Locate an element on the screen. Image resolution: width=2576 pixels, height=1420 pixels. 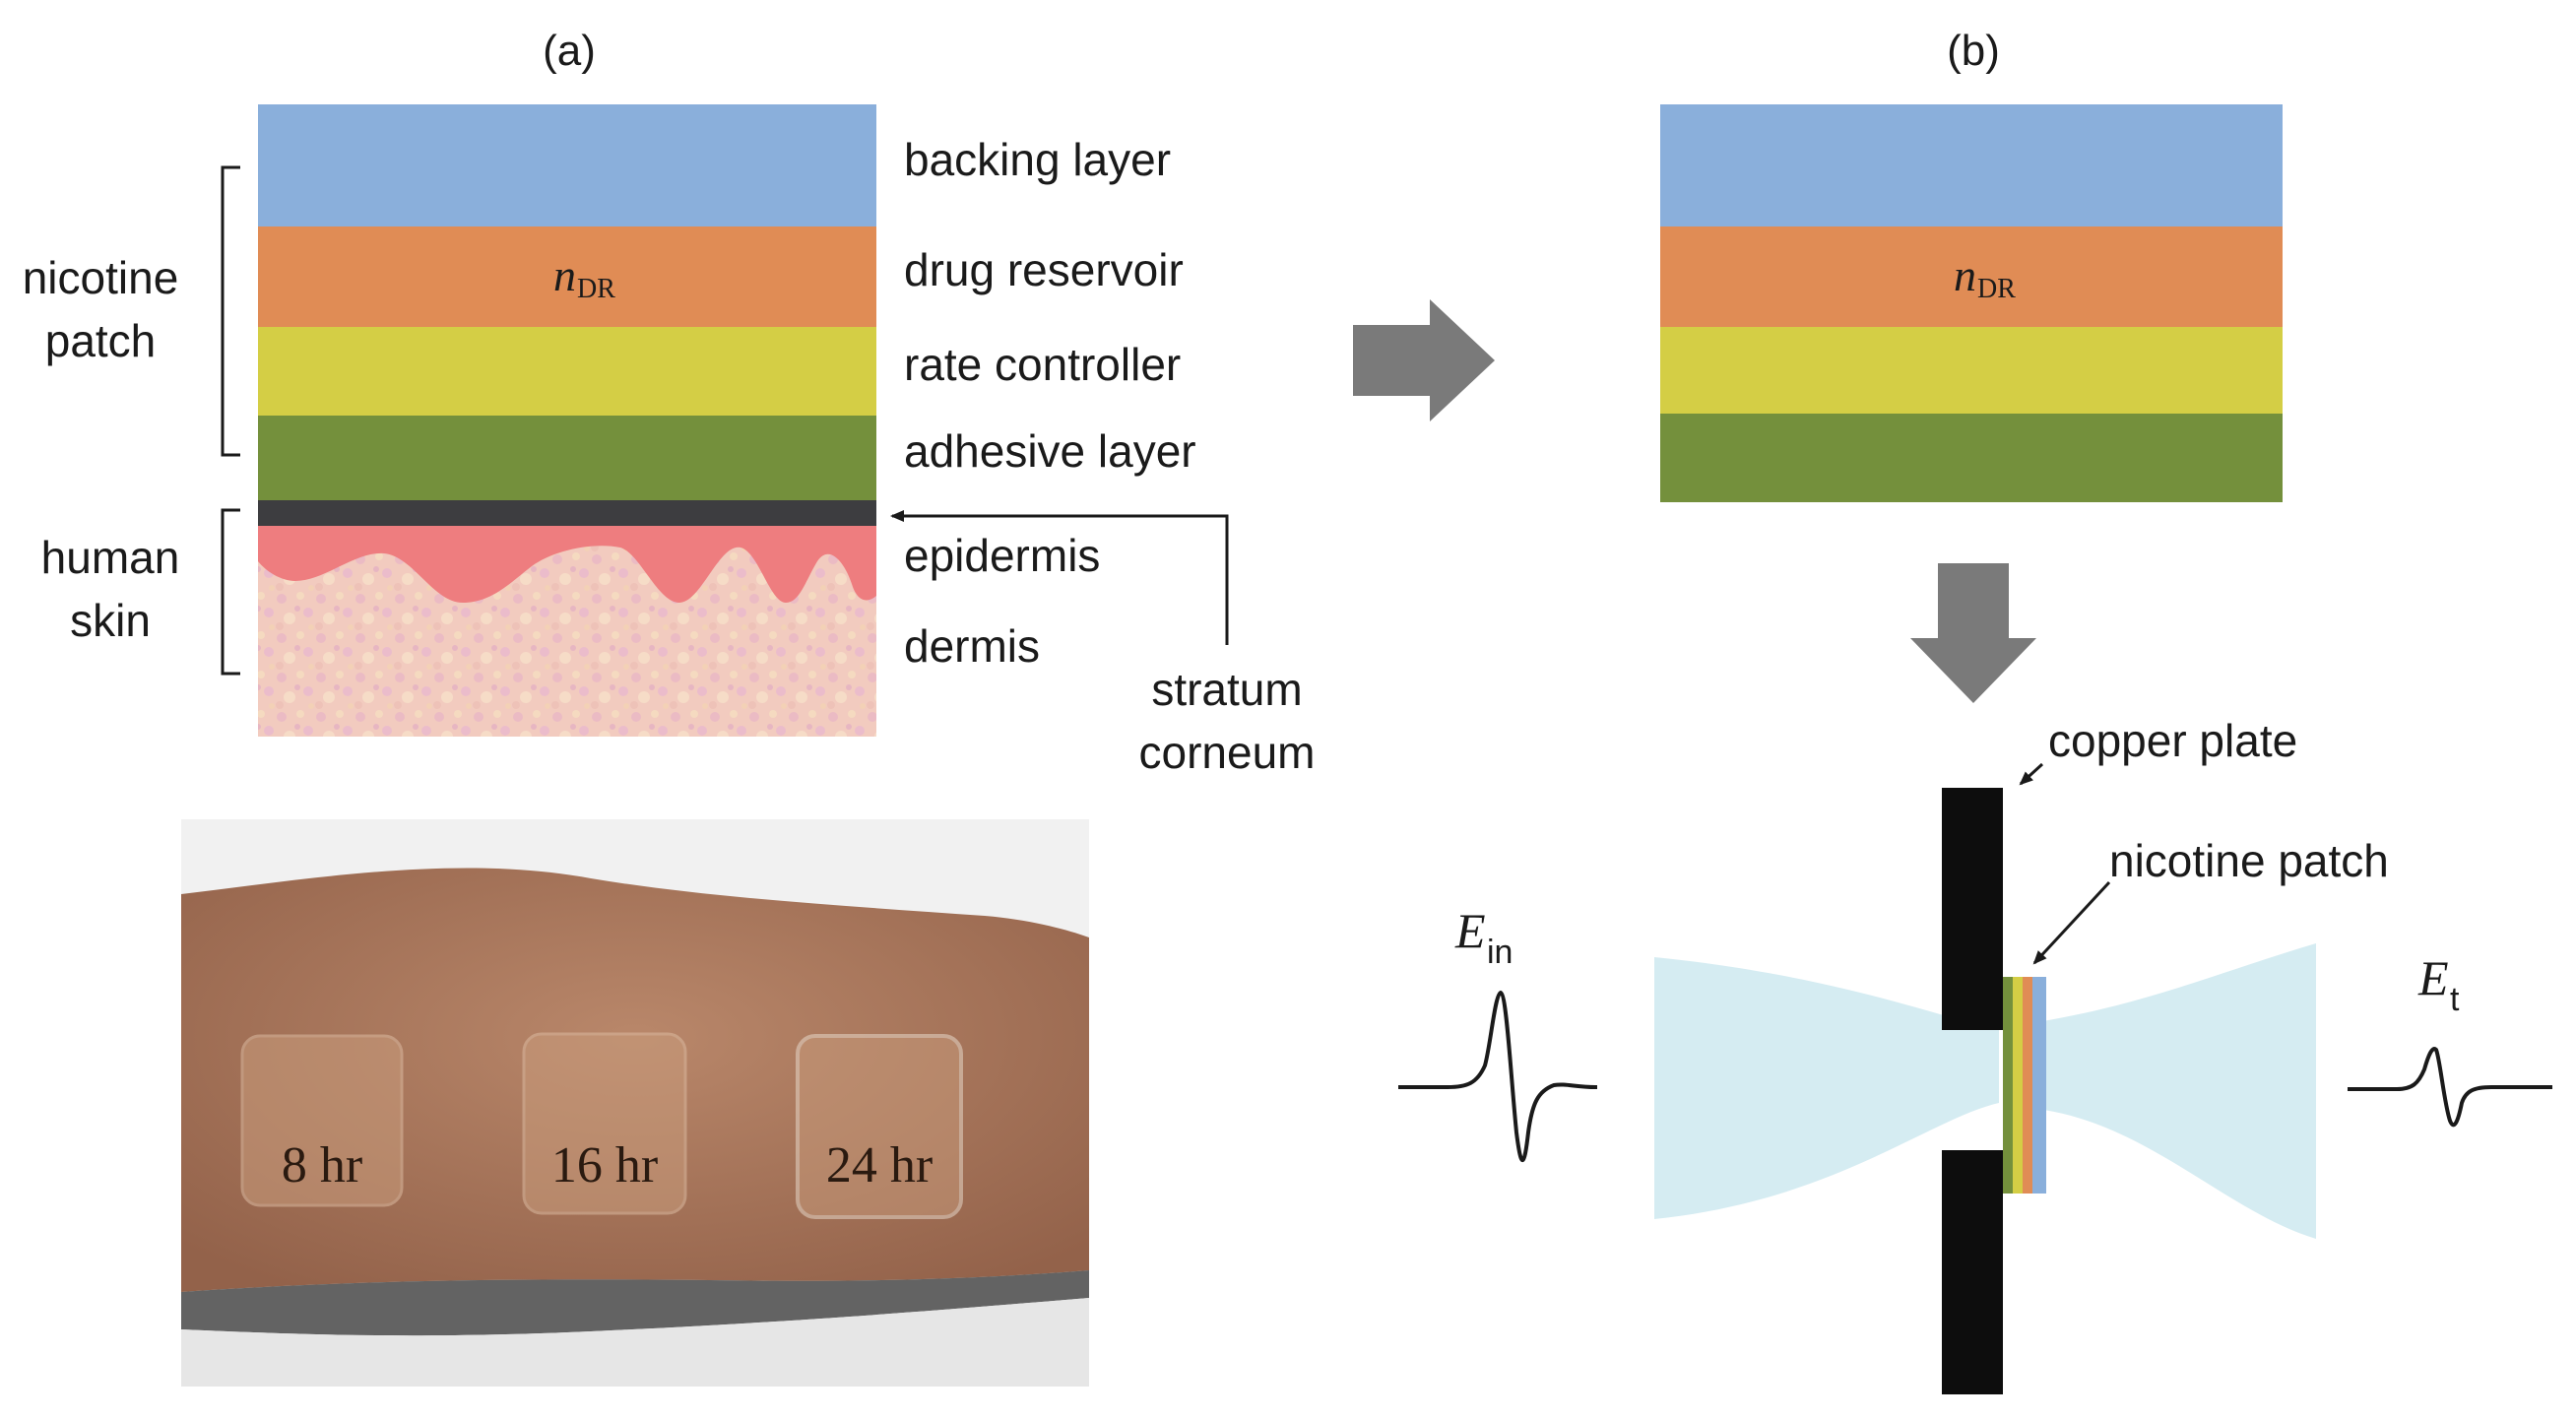
e-t-label: E is located at coordinates (2433, 977).